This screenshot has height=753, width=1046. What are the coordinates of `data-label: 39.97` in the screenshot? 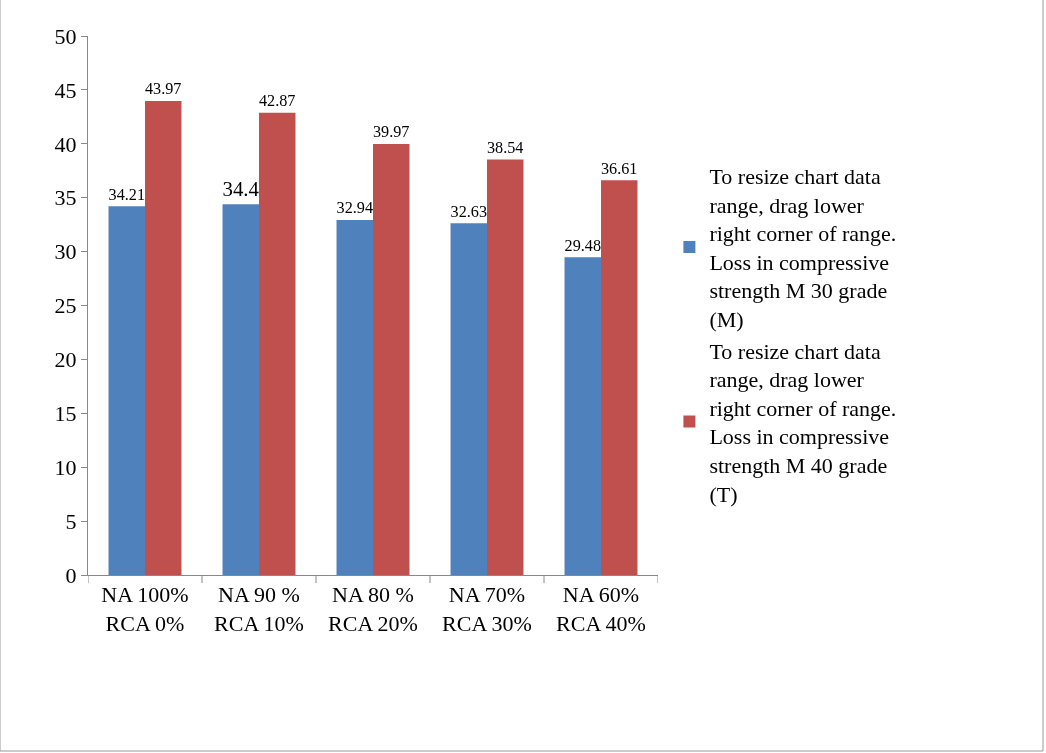 It's located at (391, 132).